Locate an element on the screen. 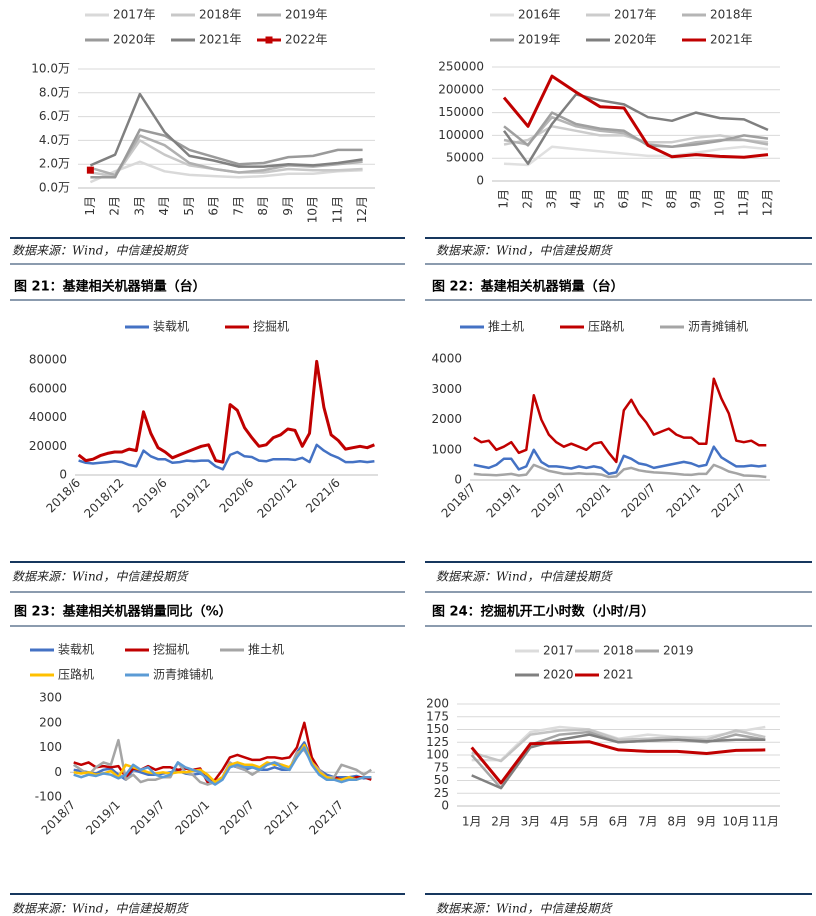 This screenshot has height=916, width=816. x-tick-label: 2020/7 is located at coordinates (237, 818).